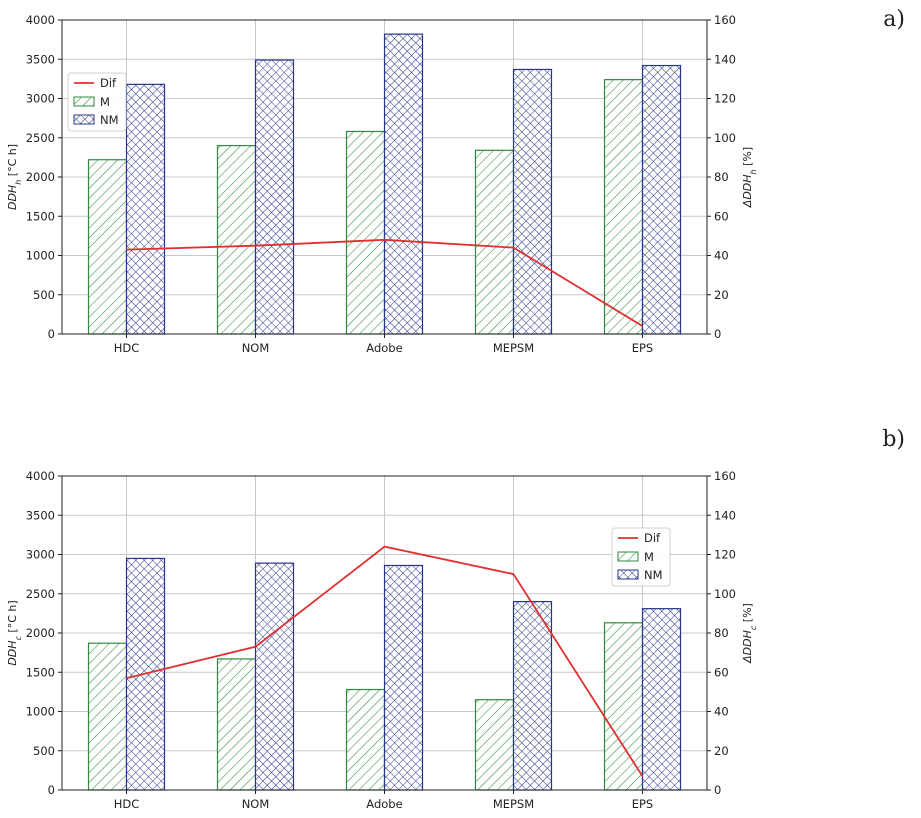 The width and height of the screenshot is (921, 818). I want to click on bar-nm-hdc, so click(145, 209).